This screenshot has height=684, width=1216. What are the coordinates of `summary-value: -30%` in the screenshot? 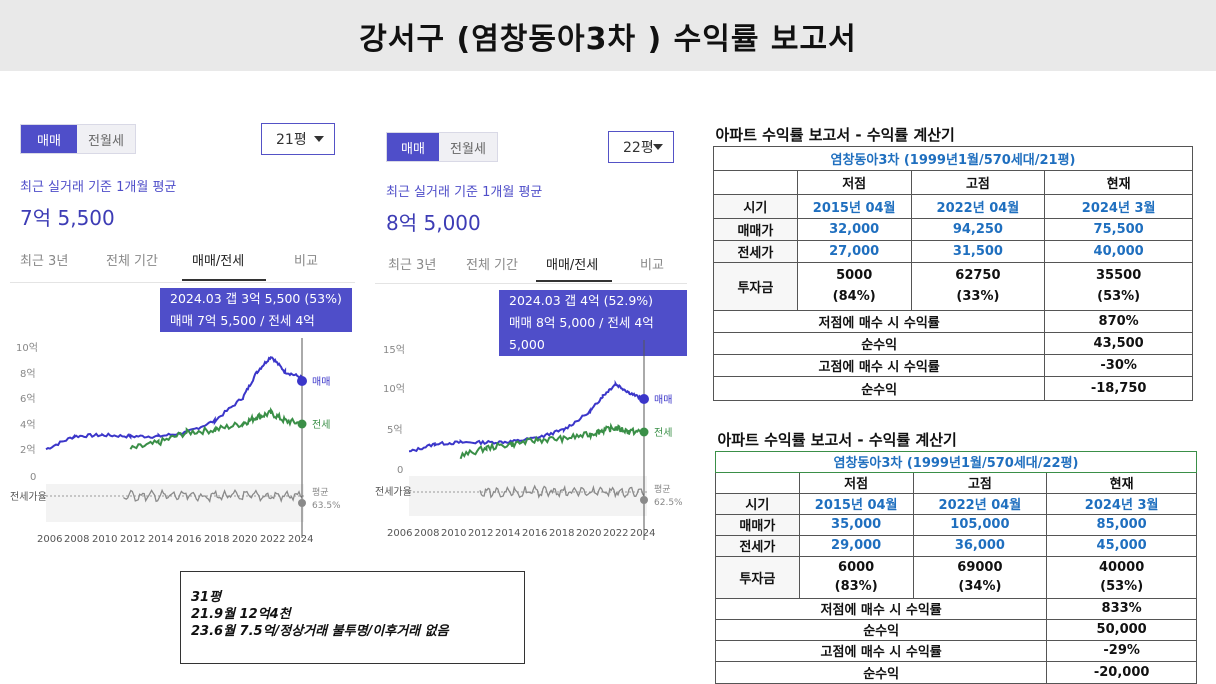 It's located at (1118, 365).